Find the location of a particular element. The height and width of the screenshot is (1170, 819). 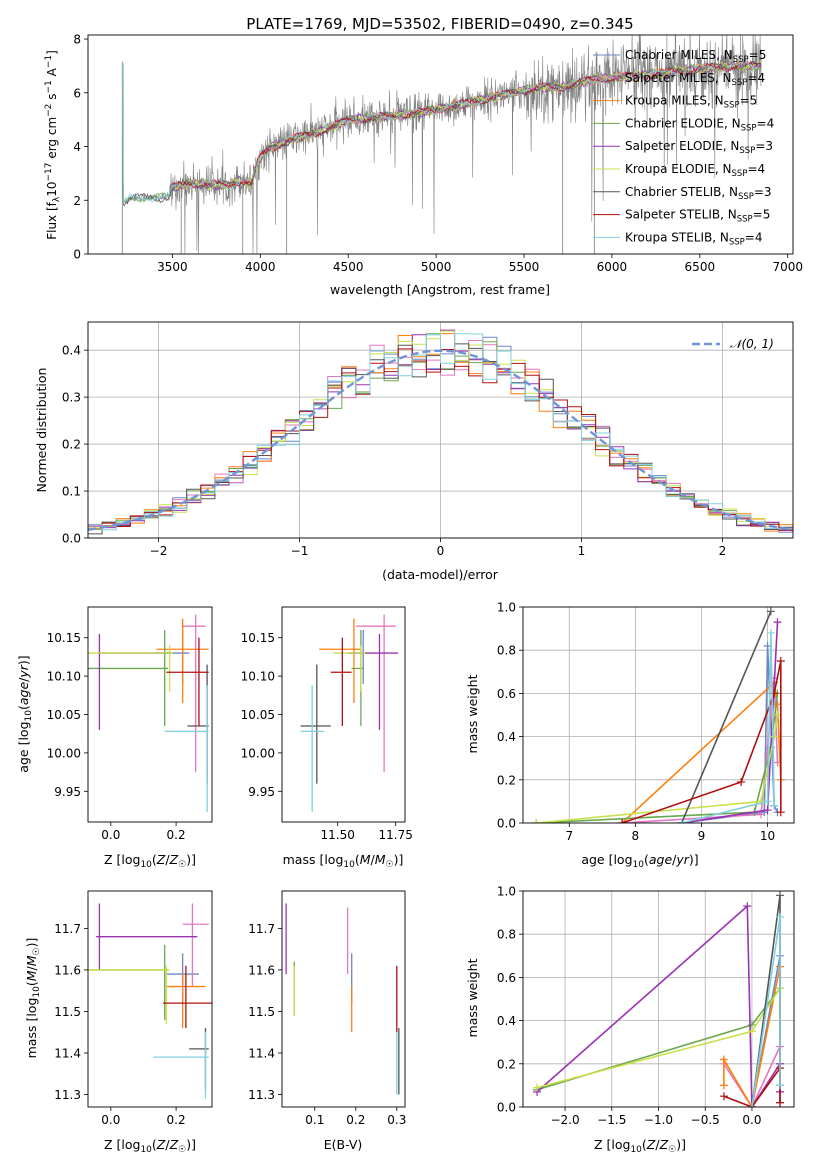

mass-weight-line is located at coordinates (657, 758).